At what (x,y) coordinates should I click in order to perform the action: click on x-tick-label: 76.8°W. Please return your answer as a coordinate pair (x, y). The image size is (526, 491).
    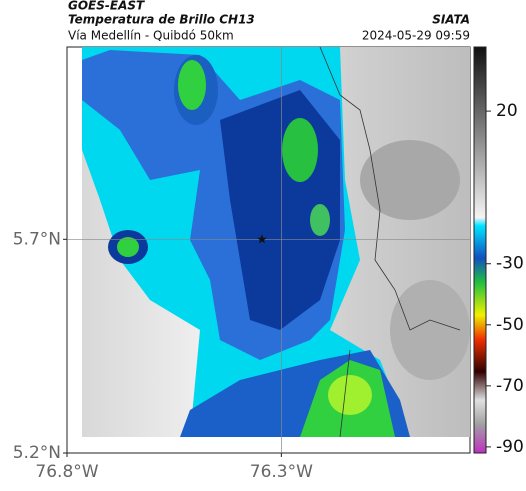
    Looking at the image, I should click on (66, 472).